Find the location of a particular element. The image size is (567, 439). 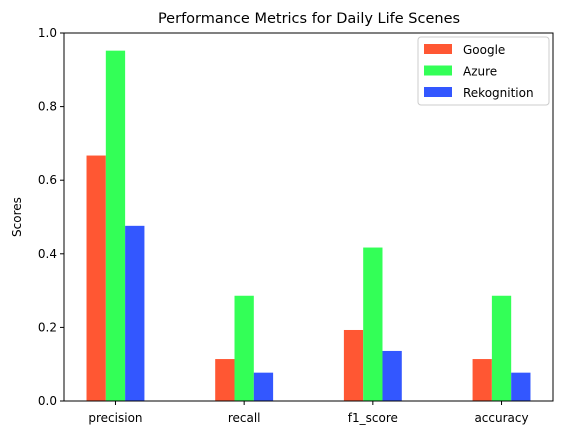

bar-azure-accuracy is located at coordinates (501, 348).